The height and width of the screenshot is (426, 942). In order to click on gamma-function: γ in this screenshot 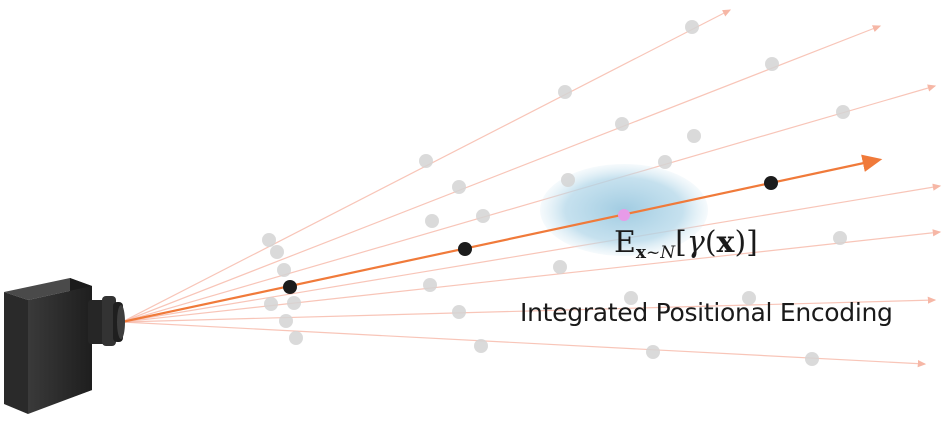, I will do `click(695, 242)`.